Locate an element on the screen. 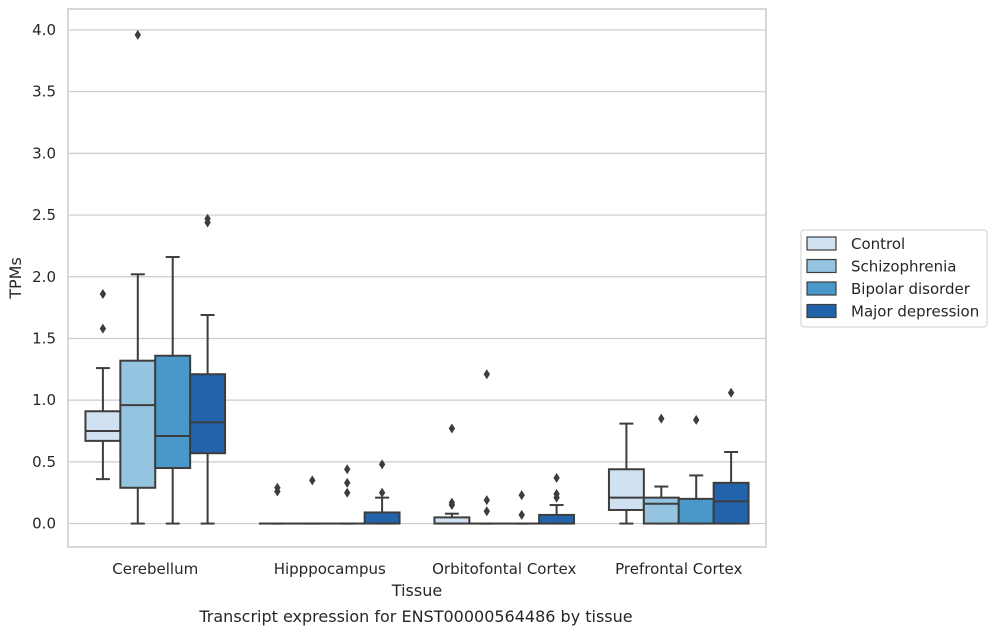  legend-label: Major depression is located at coordinates (915, 312).